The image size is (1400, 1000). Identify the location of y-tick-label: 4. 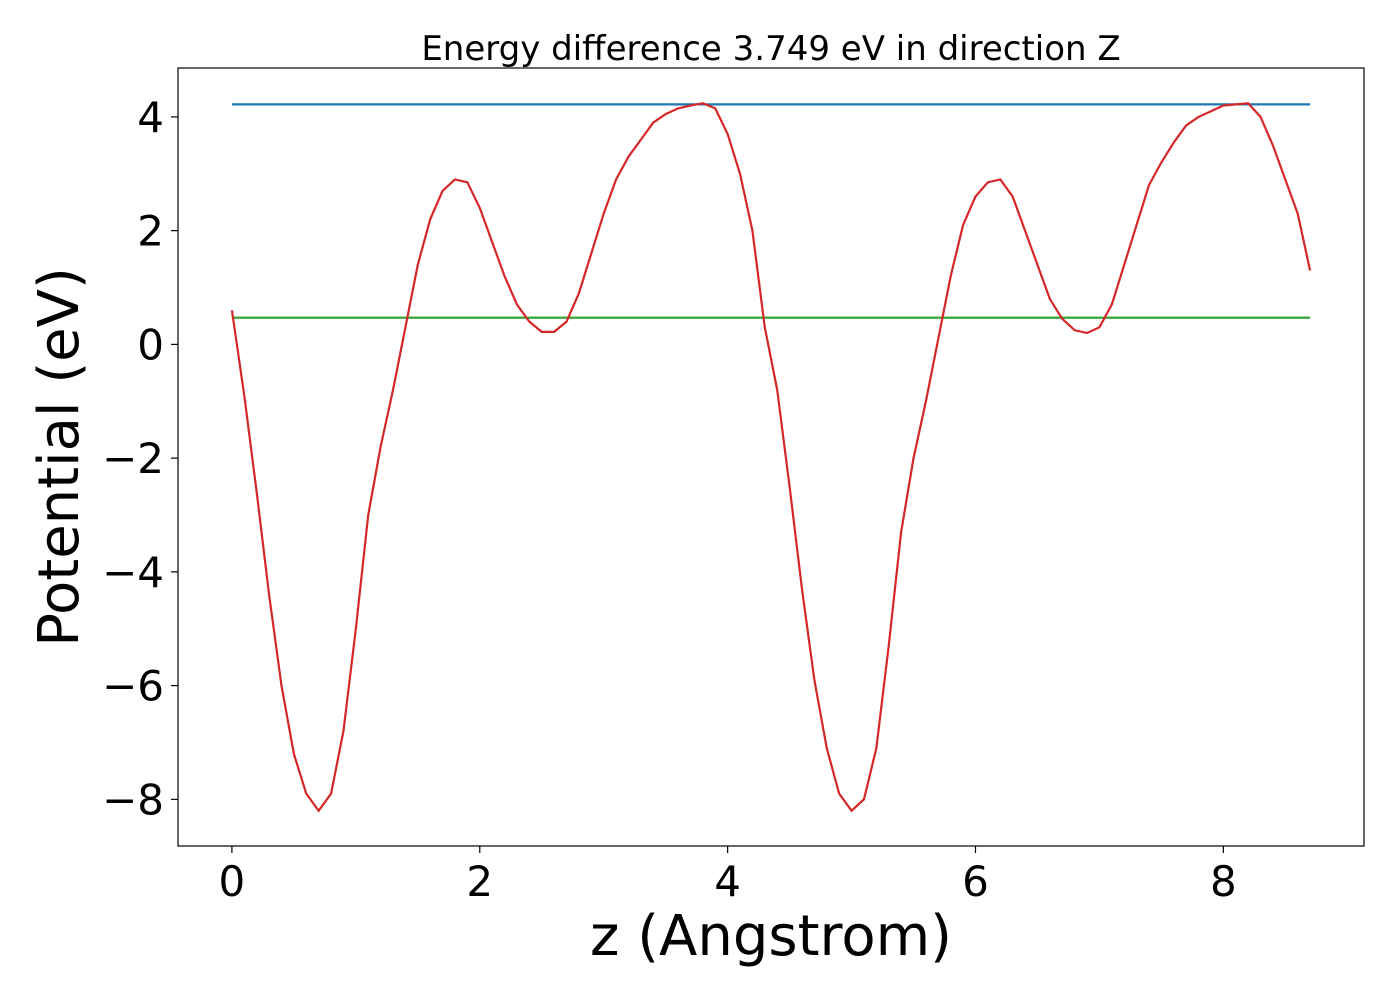
(150, 117).